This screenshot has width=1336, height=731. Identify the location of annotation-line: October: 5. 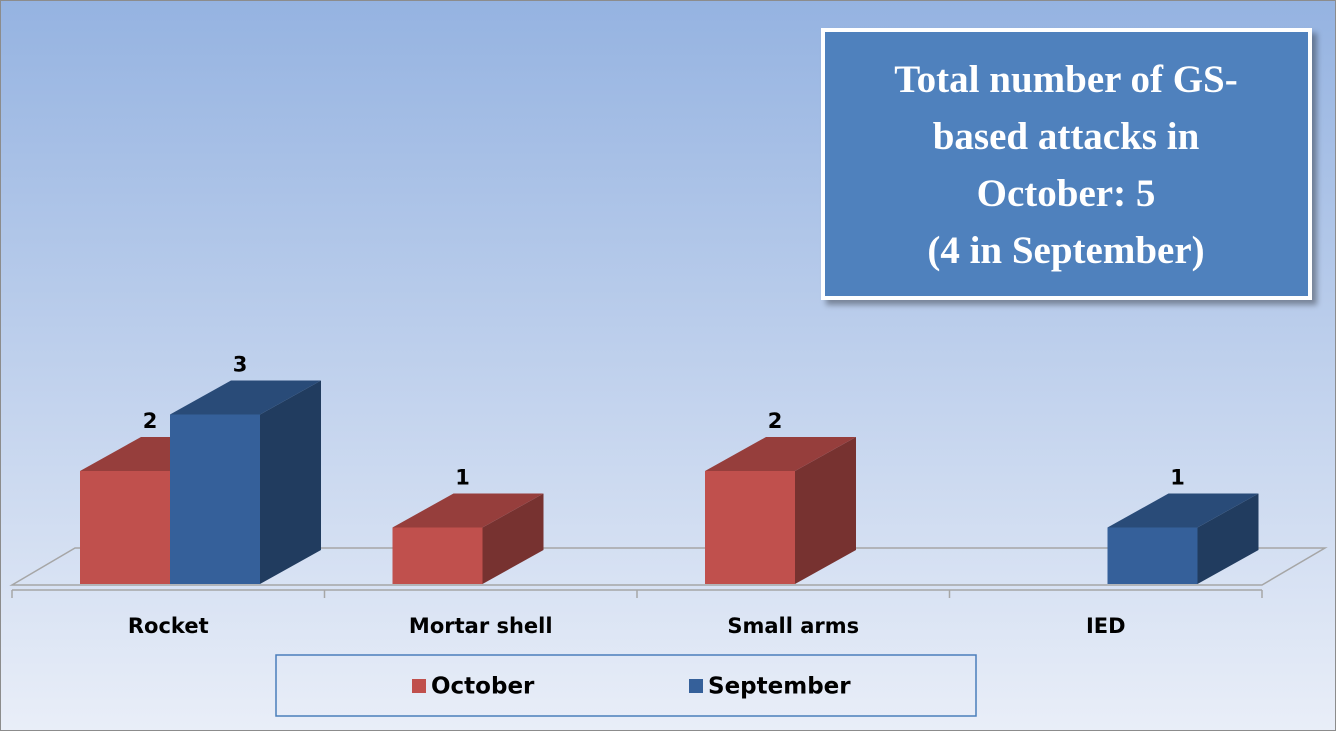
(1066, 193).